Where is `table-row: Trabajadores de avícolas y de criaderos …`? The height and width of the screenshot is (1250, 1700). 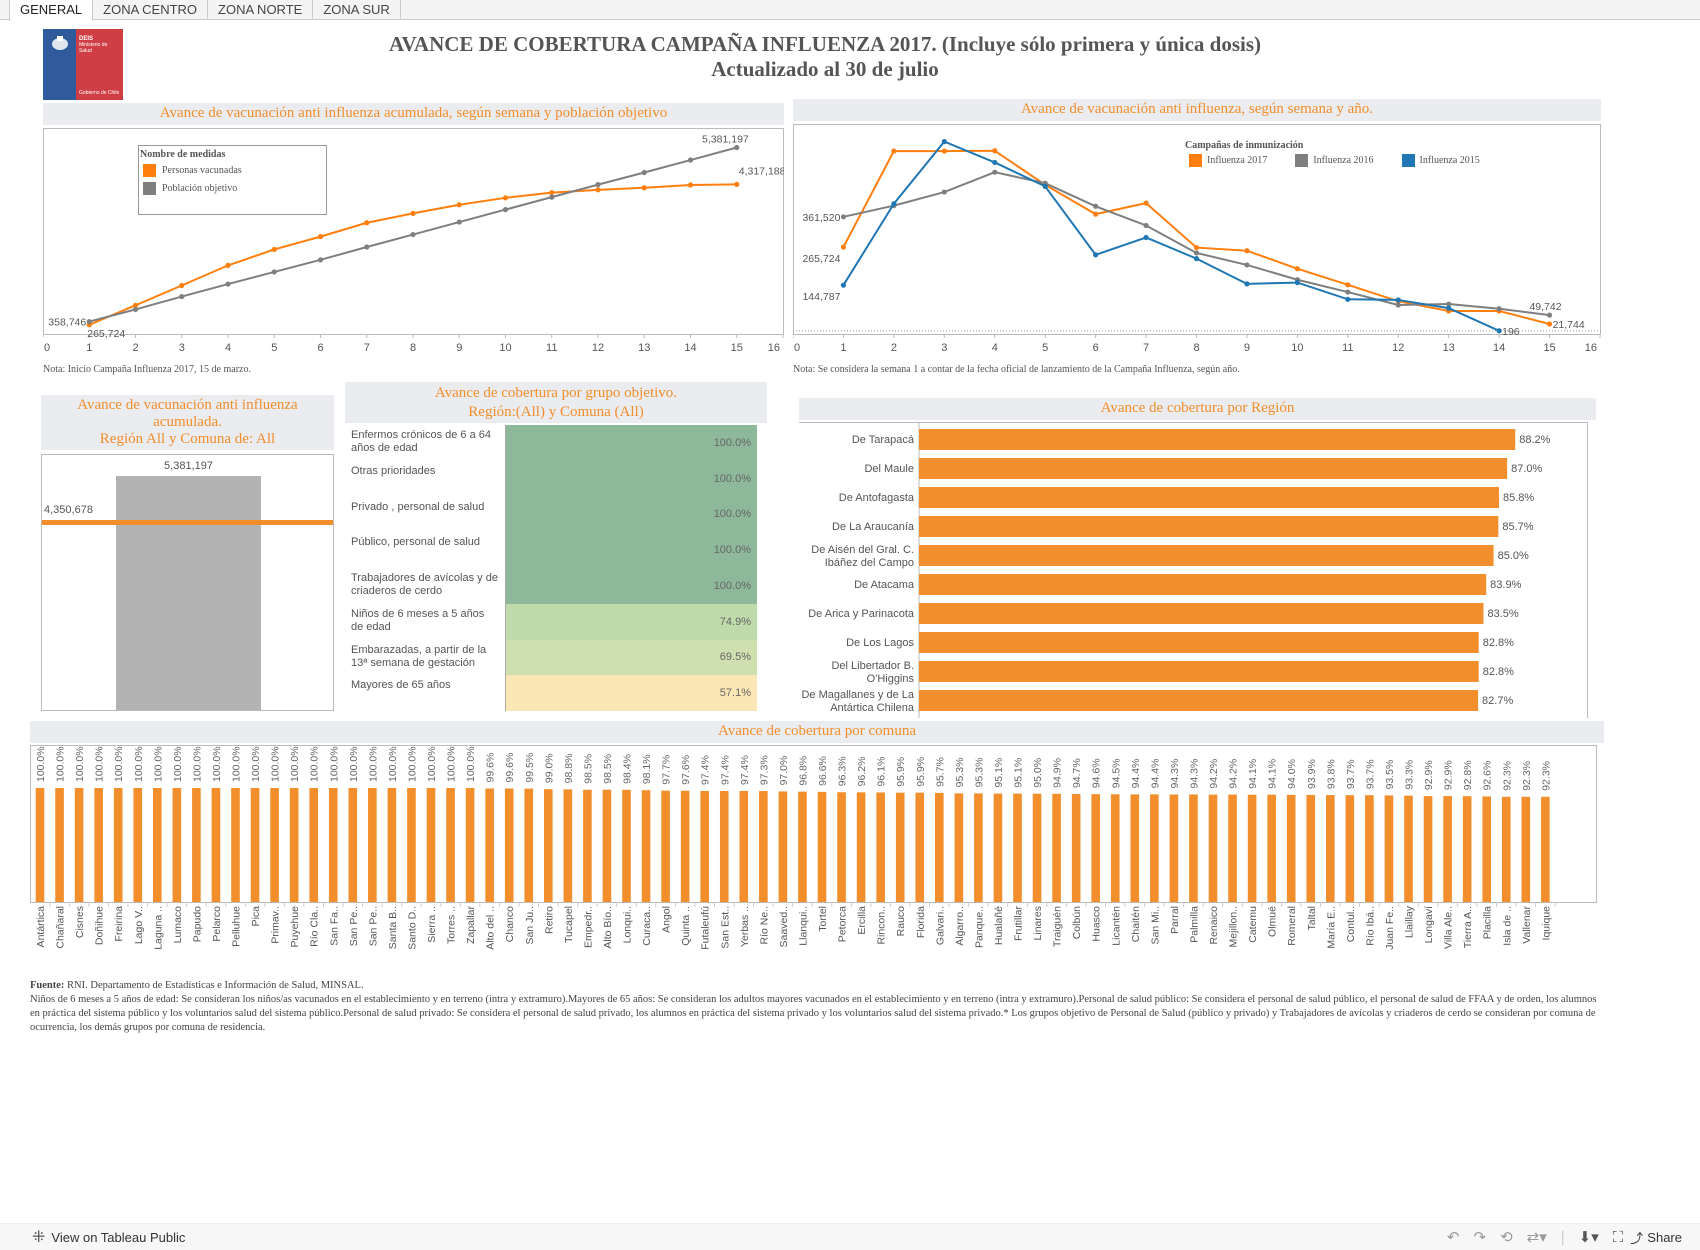
table-row: Trabajadores de avícolas y de criaderos … is located at coordinates (551, 586).